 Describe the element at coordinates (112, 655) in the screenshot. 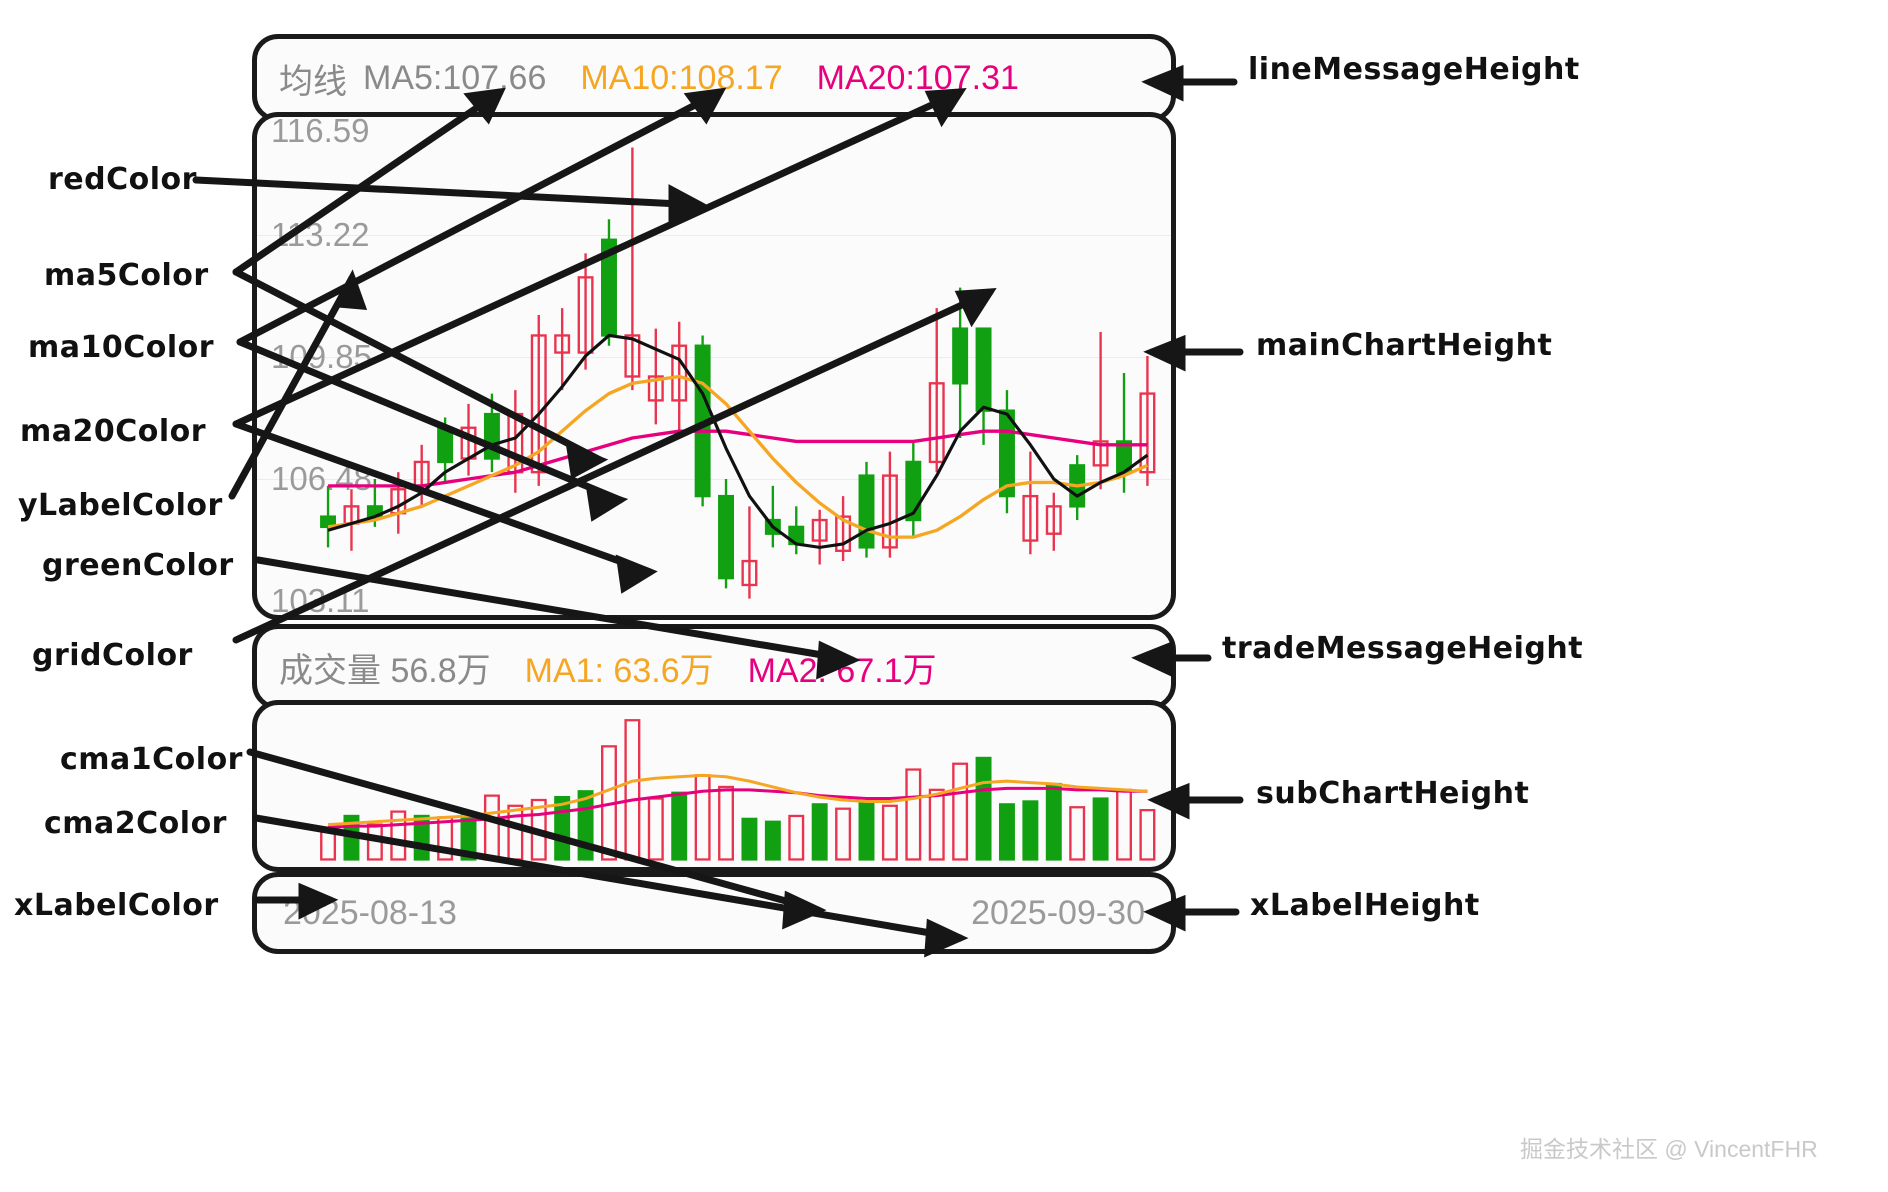

I see `annotation-gridcolor: gridColor` at that location.